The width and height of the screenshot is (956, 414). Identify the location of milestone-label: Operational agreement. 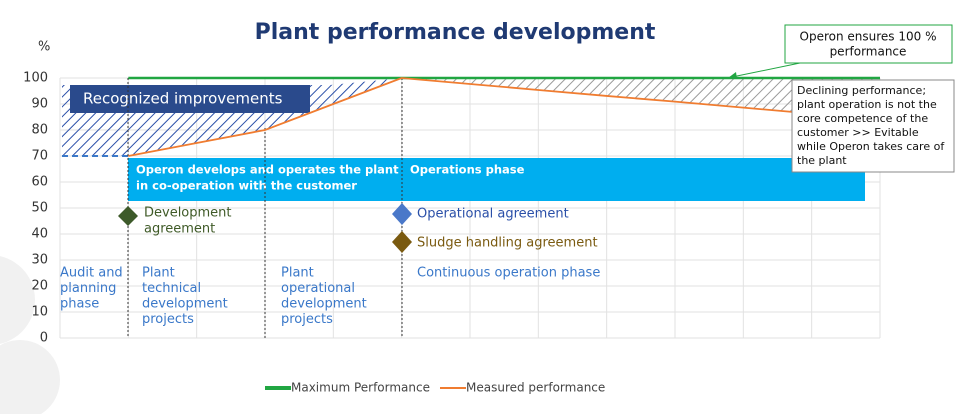
(493, 214).